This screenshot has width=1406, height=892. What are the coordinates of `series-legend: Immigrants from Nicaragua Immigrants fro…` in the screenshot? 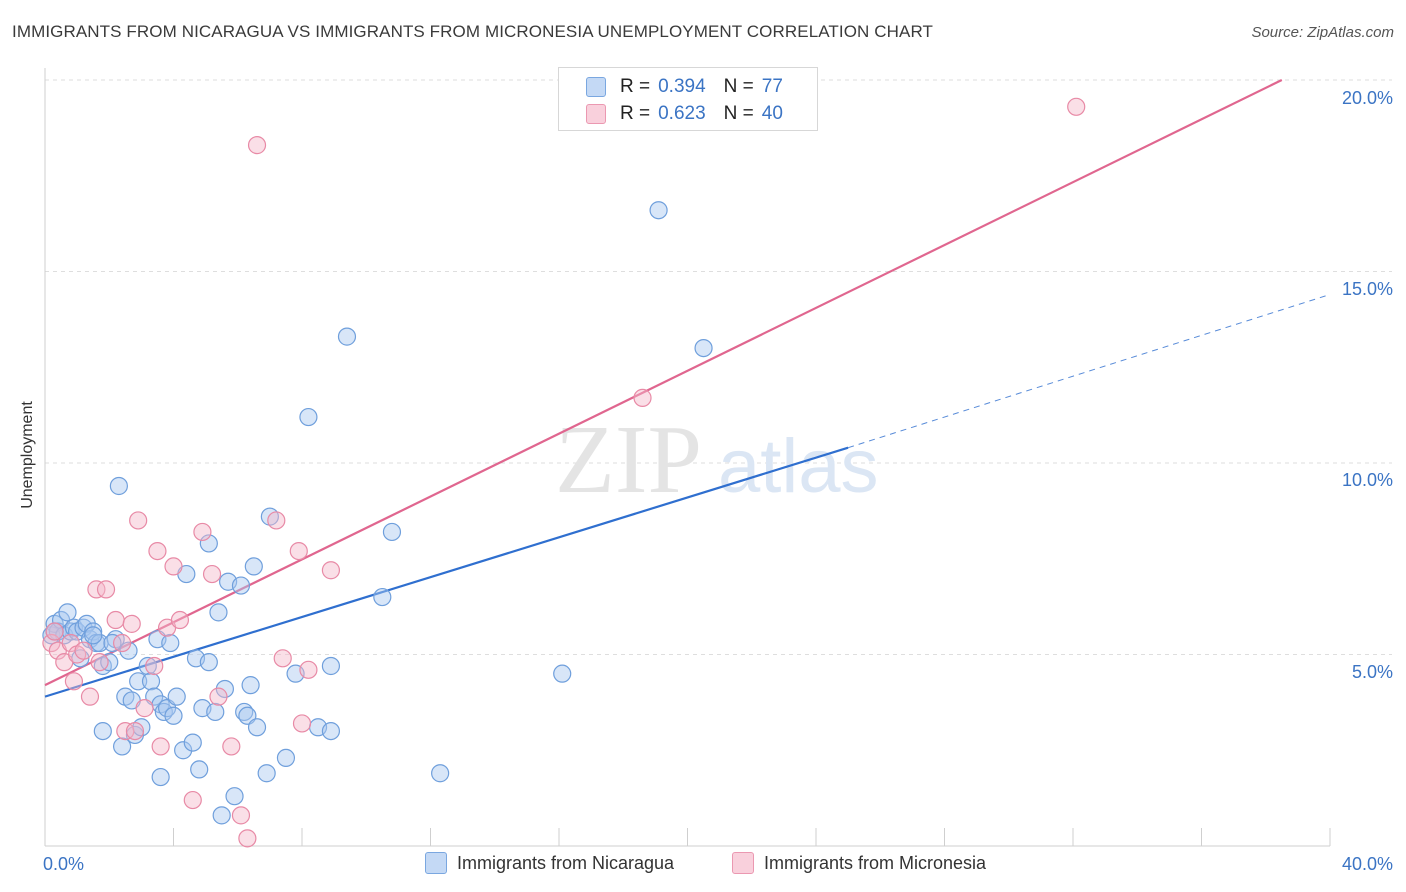 It's located at (703, 865).